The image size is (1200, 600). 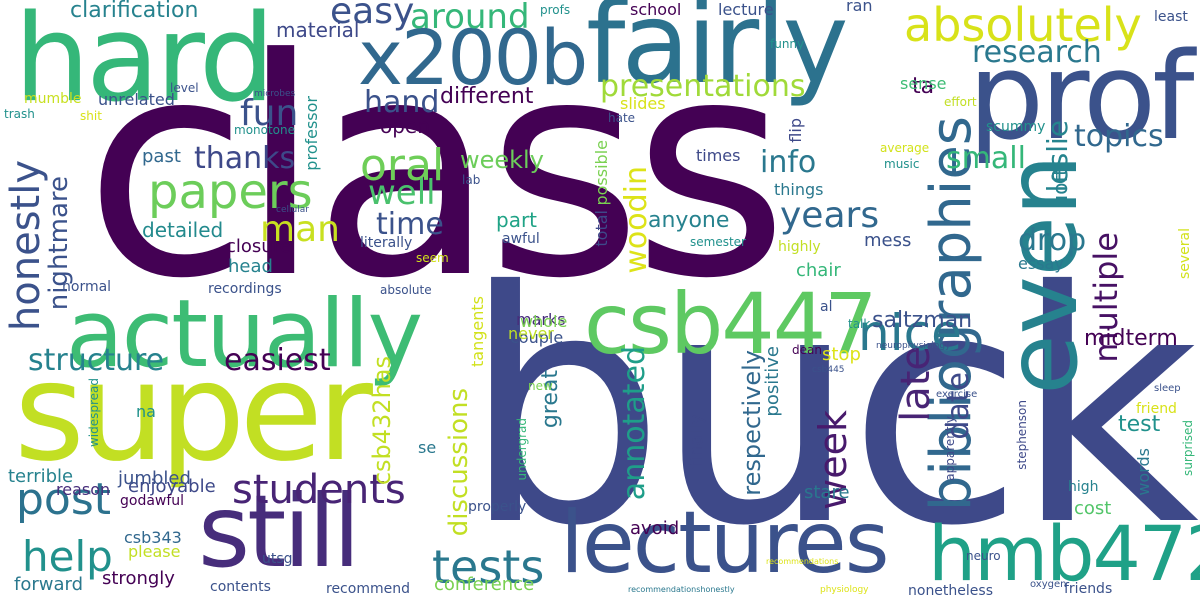 I want to click on word-cost: cost, so click(x=1093, y=508).